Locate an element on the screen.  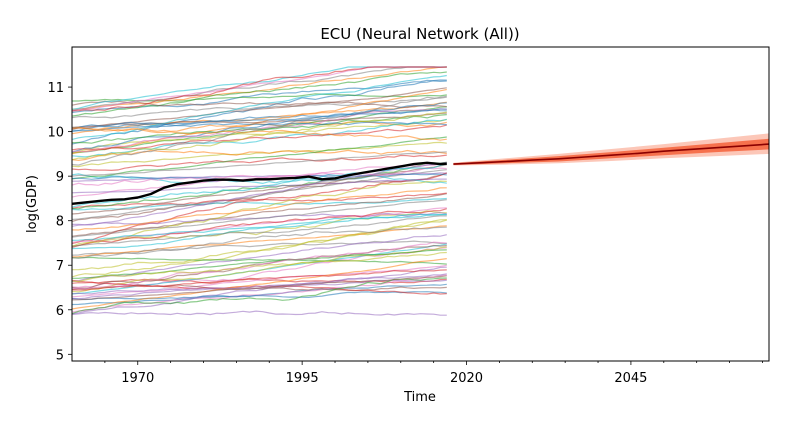
y-tick-label: 8 is located at coordinates (60, 222).